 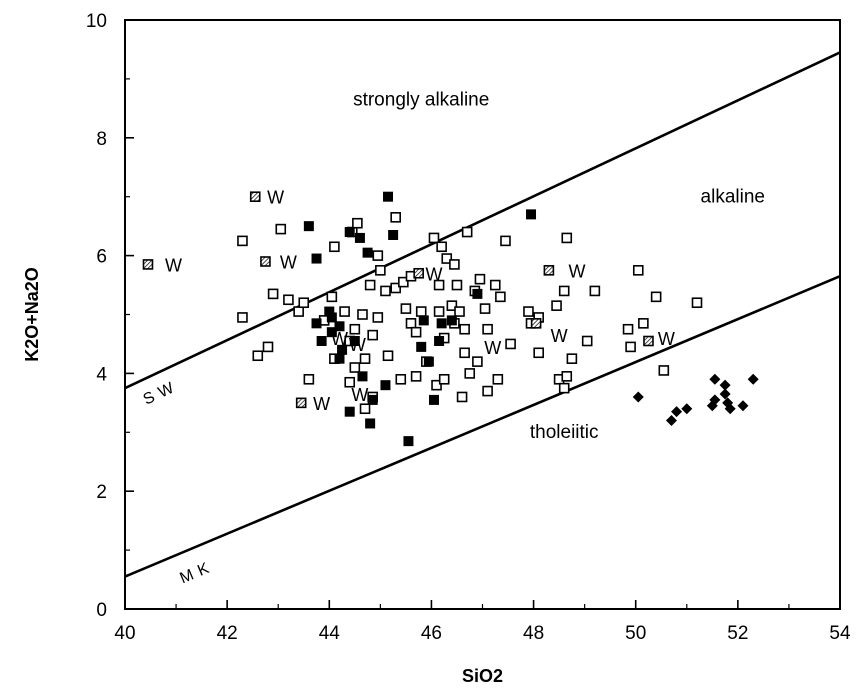 I want to click on y-tick-label: 4, so click(x=101, y=374).